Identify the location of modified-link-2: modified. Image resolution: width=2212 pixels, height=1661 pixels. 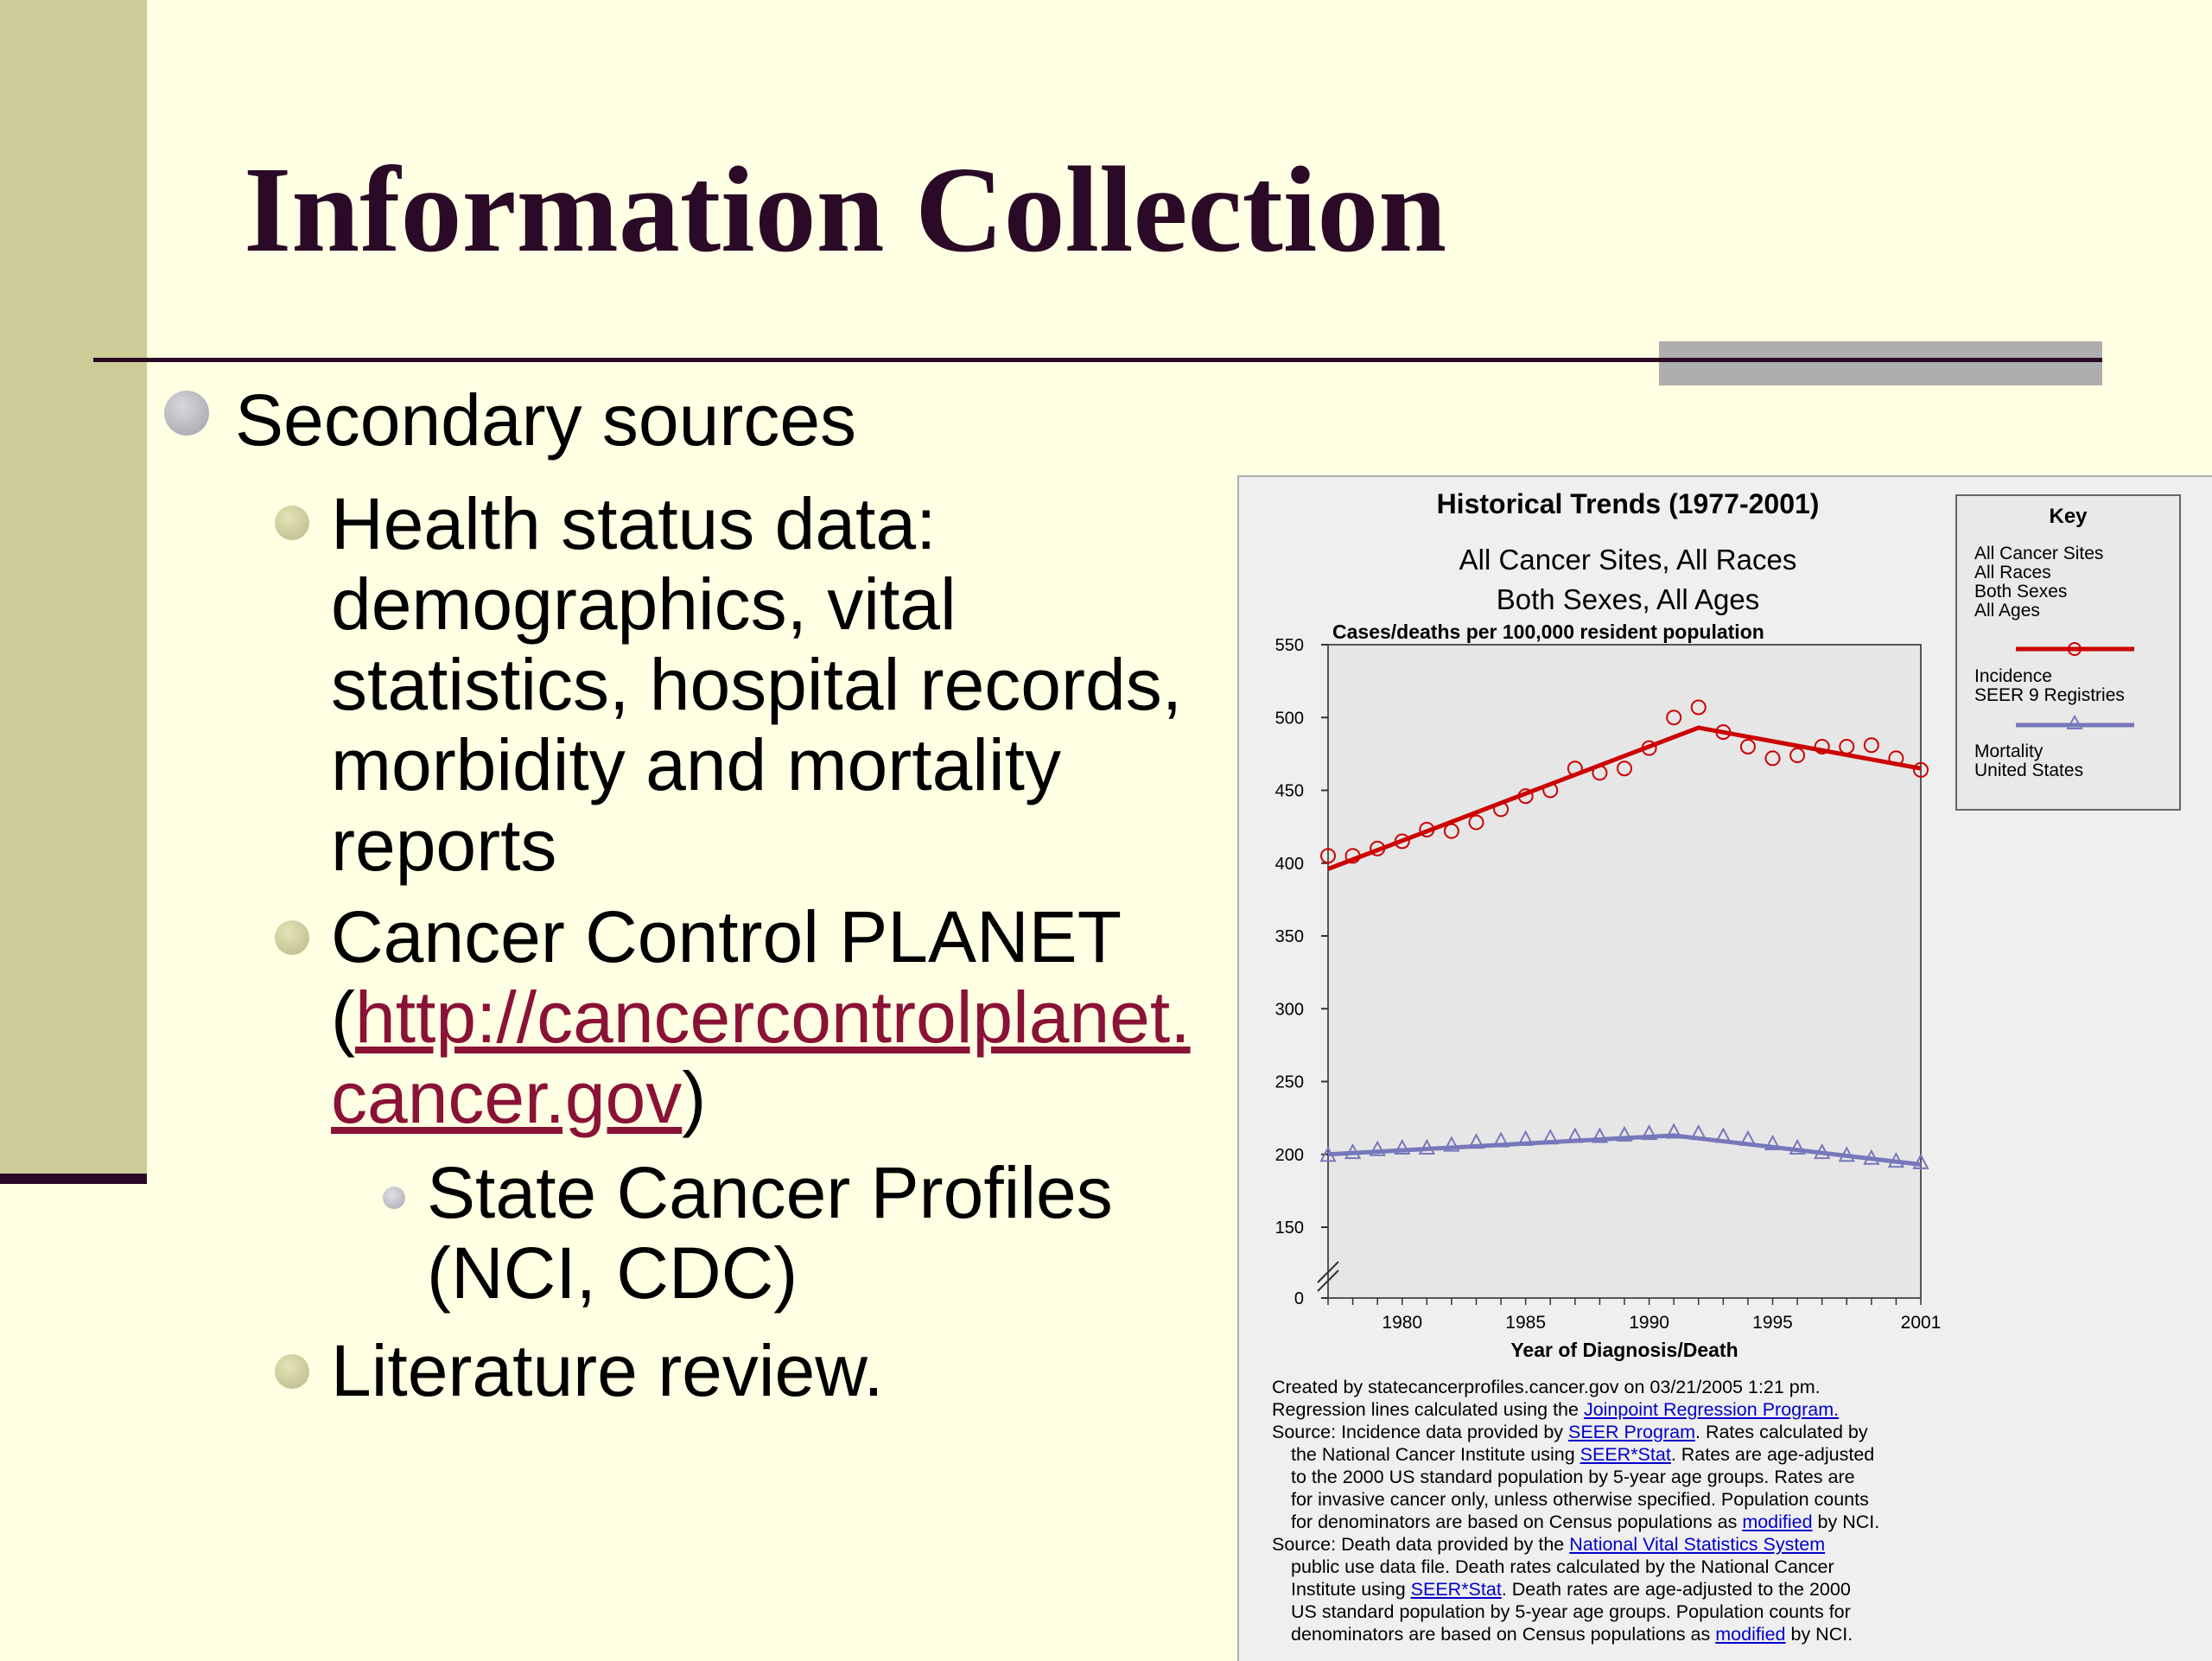
(1750, 1634).